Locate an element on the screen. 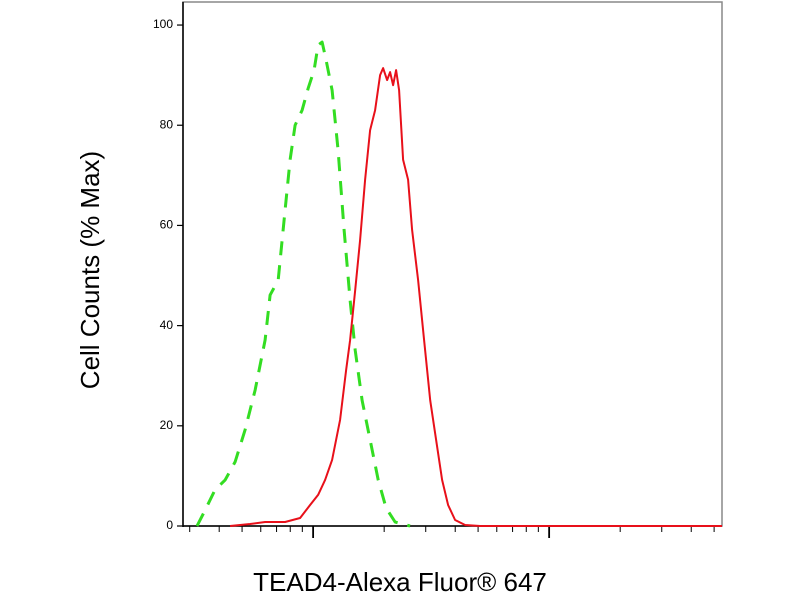  y-tick-label: 100 is located at coordinates (163, 24).